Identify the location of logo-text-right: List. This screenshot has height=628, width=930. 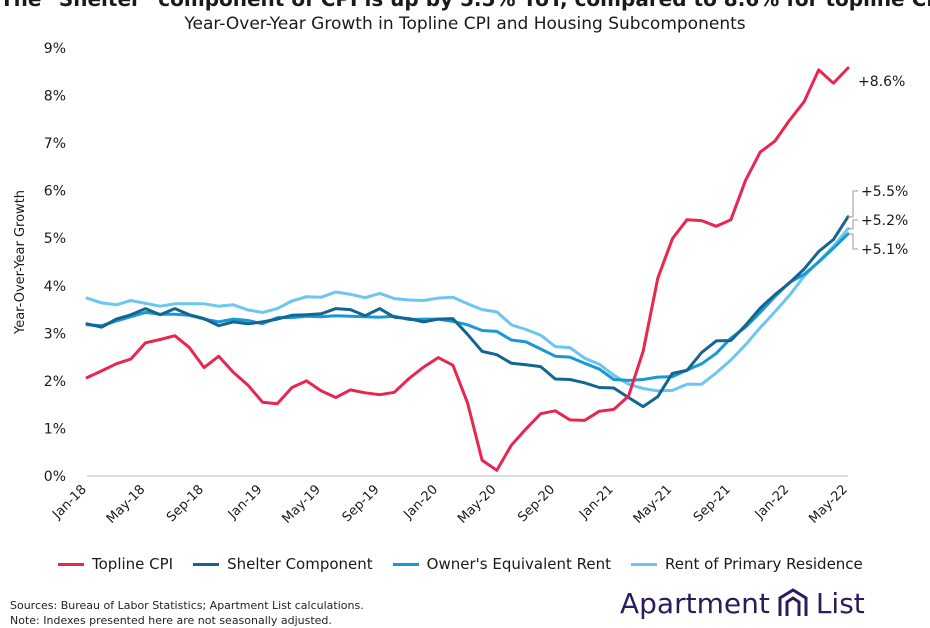
(840, 603).